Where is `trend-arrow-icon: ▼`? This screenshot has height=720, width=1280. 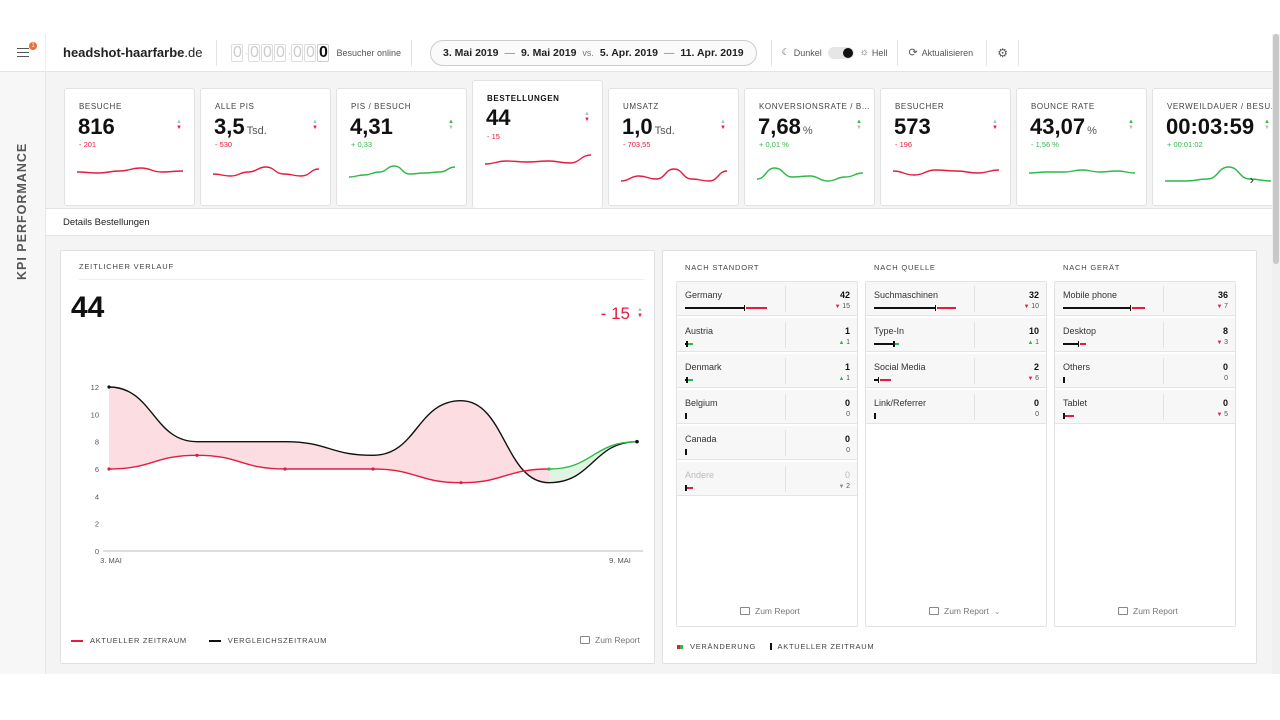 trend-arrow-icon: ▼ is located at coordinates (1220, 343).